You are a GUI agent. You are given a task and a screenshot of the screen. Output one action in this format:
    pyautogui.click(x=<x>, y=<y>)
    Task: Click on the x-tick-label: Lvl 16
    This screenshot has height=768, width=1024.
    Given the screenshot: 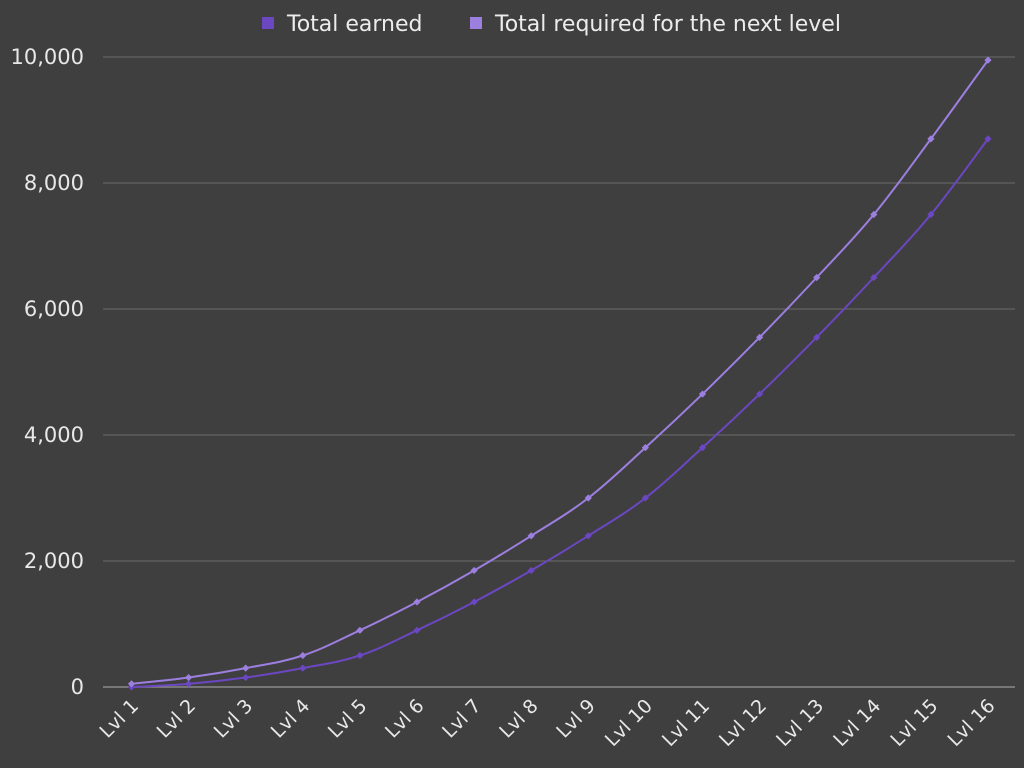 What is the action you would take?
    pyautogui.click(x=971, y=723)
    